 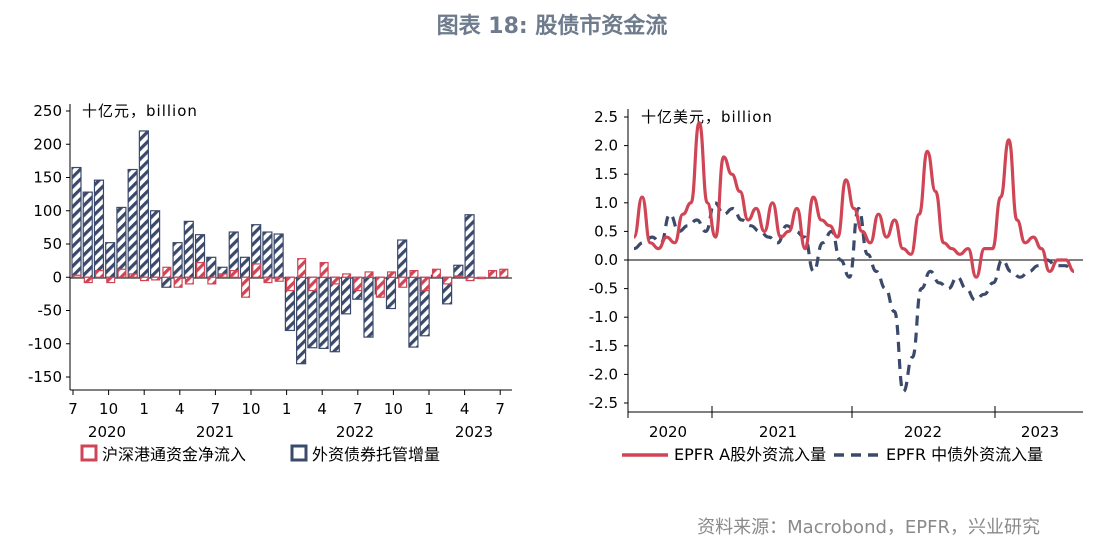 What do you see at coordinates (853, 200) in the screenshot?
I see `line-ashare-inflow` at bounding box center [853, 200].